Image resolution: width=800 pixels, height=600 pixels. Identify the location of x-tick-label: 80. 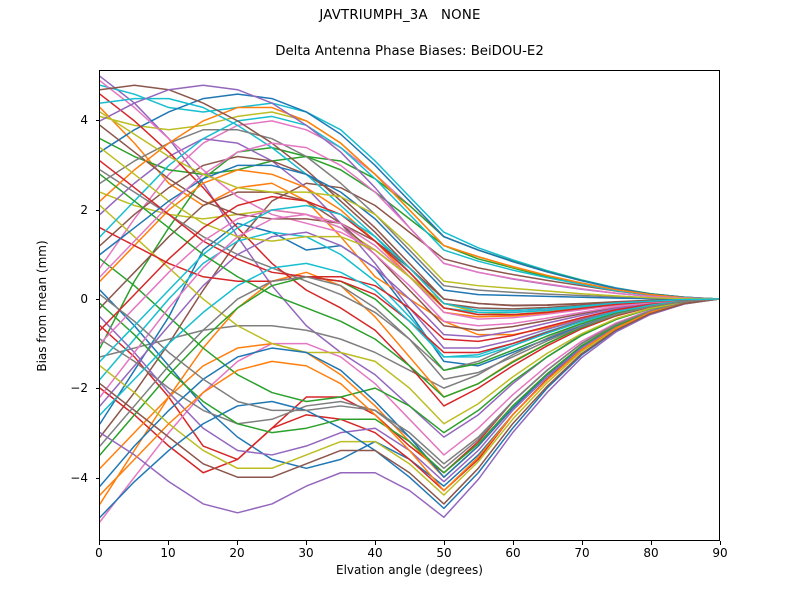
(651, 553).